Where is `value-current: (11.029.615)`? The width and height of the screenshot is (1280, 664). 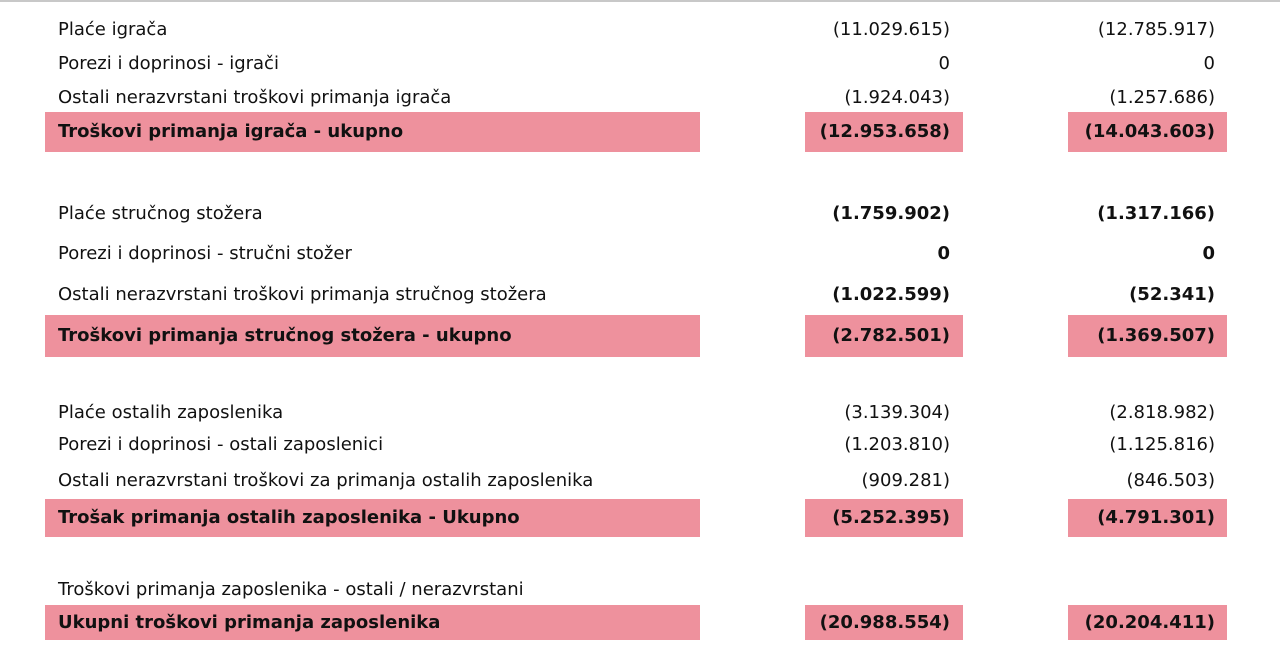
value-current: (11.029.615) is located at coordinates (891, 29).